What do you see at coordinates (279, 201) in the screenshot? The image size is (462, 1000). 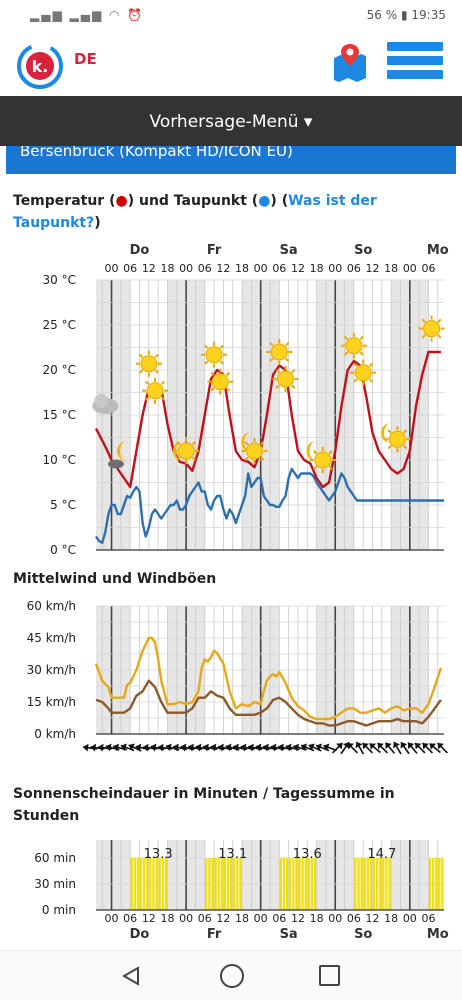 I see `temp-title-part: ) (` at bounding box center [279, 201].